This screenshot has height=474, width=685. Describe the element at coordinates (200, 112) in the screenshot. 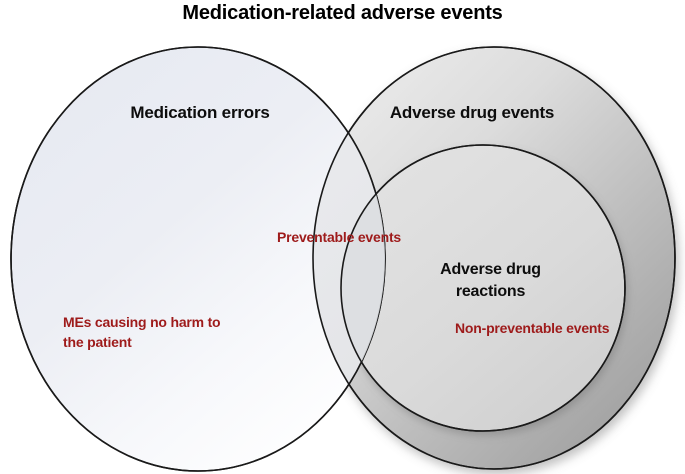

I see `label-medication-errors: Medication errors` at that location.